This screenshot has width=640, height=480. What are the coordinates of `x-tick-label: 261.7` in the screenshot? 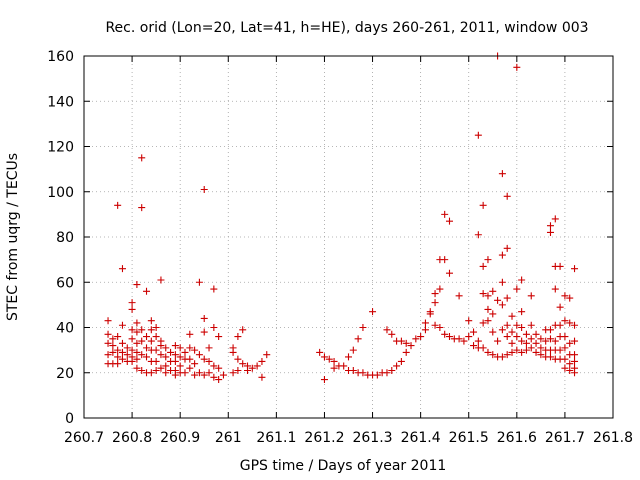 It's located at (565, 438).